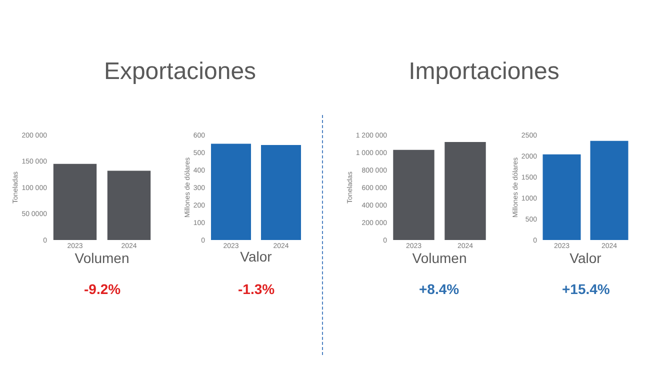  Describe the element at coordinates (103, 289) in the screenshot. I see `text: -9.2%` at that location.